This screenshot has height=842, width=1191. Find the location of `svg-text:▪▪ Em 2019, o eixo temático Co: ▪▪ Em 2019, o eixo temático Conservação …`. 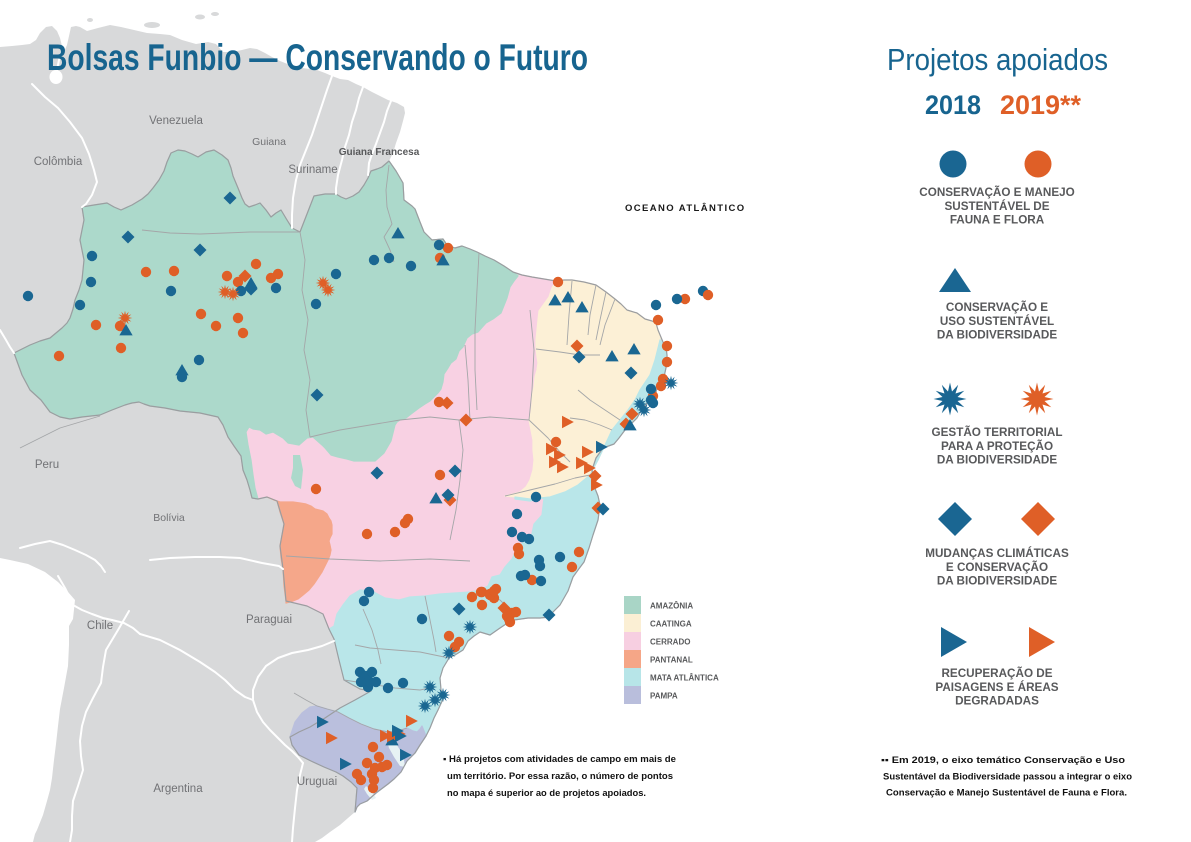

svg-text:▪▪ Em 2019, o eixo temático Co: ▪▪ Em 2019, o eixo temático Conservação … is located at coordinates (1003, 760).